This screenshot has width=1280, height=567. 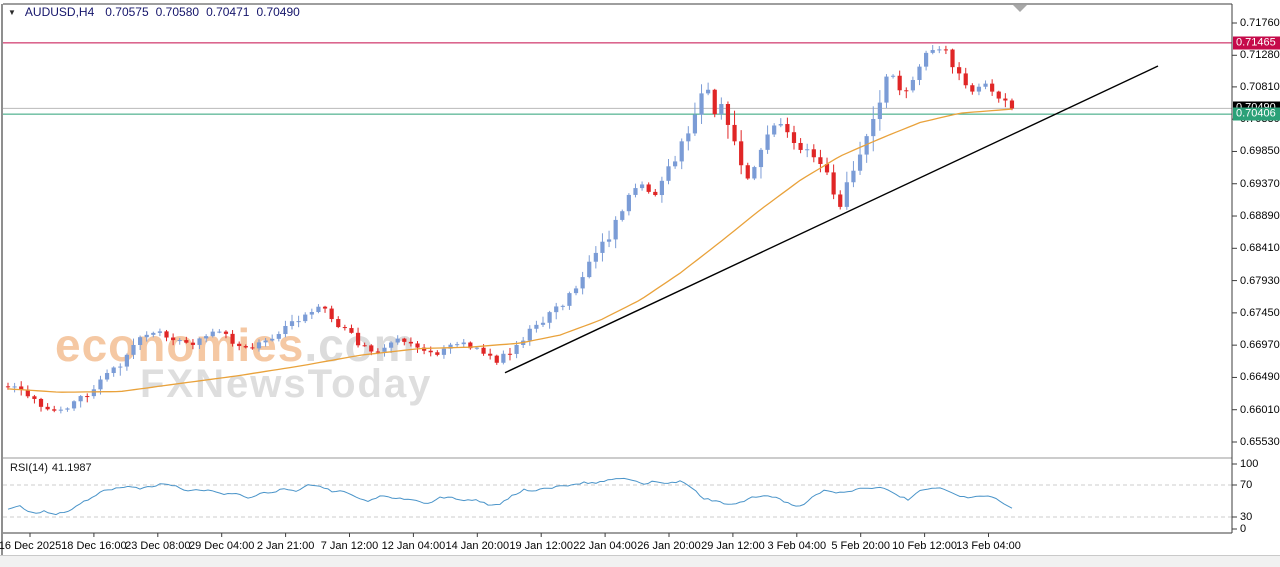 What do you see at coordinates (861, 546) in the screenshot?
I see `time-axis-tick-label: 5 Feb 20:00` at bounding box center [861, 546].